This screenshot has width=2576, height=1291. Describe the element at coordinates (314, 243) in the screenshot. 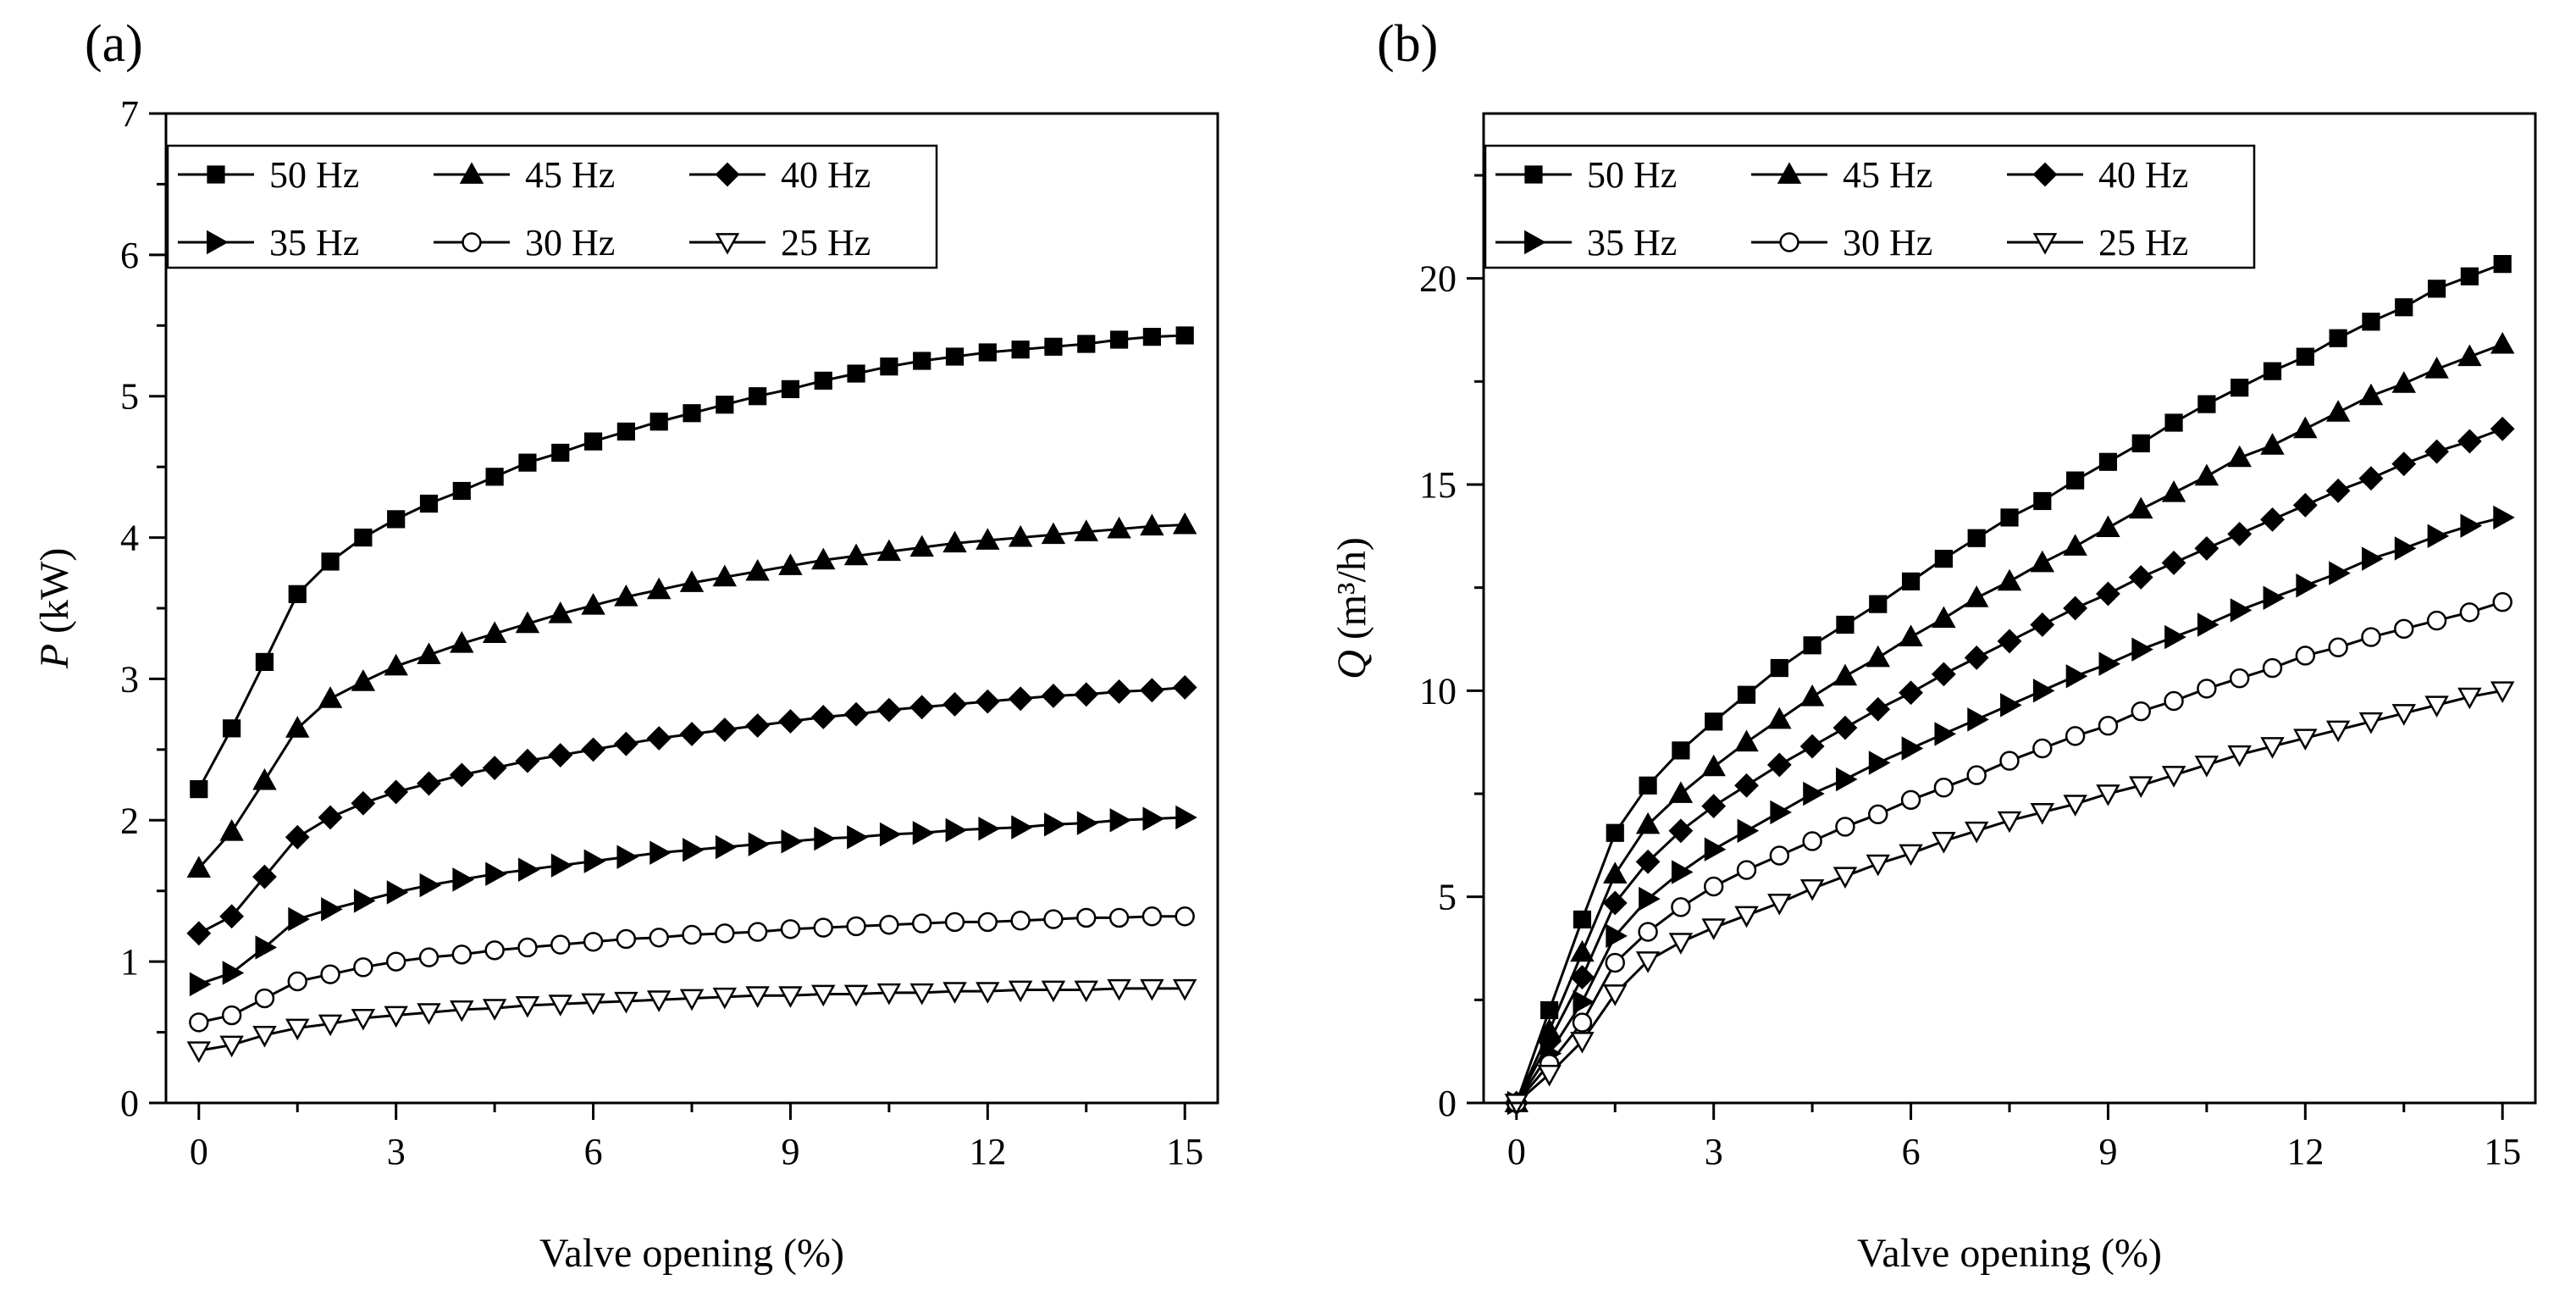

I see `a-legend-label: 35 Hz` at that location.